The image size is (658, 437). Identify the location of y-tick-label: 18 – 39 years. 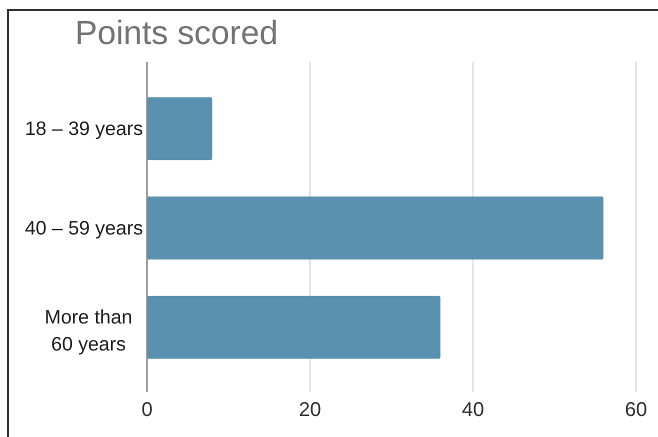
(84, 129).